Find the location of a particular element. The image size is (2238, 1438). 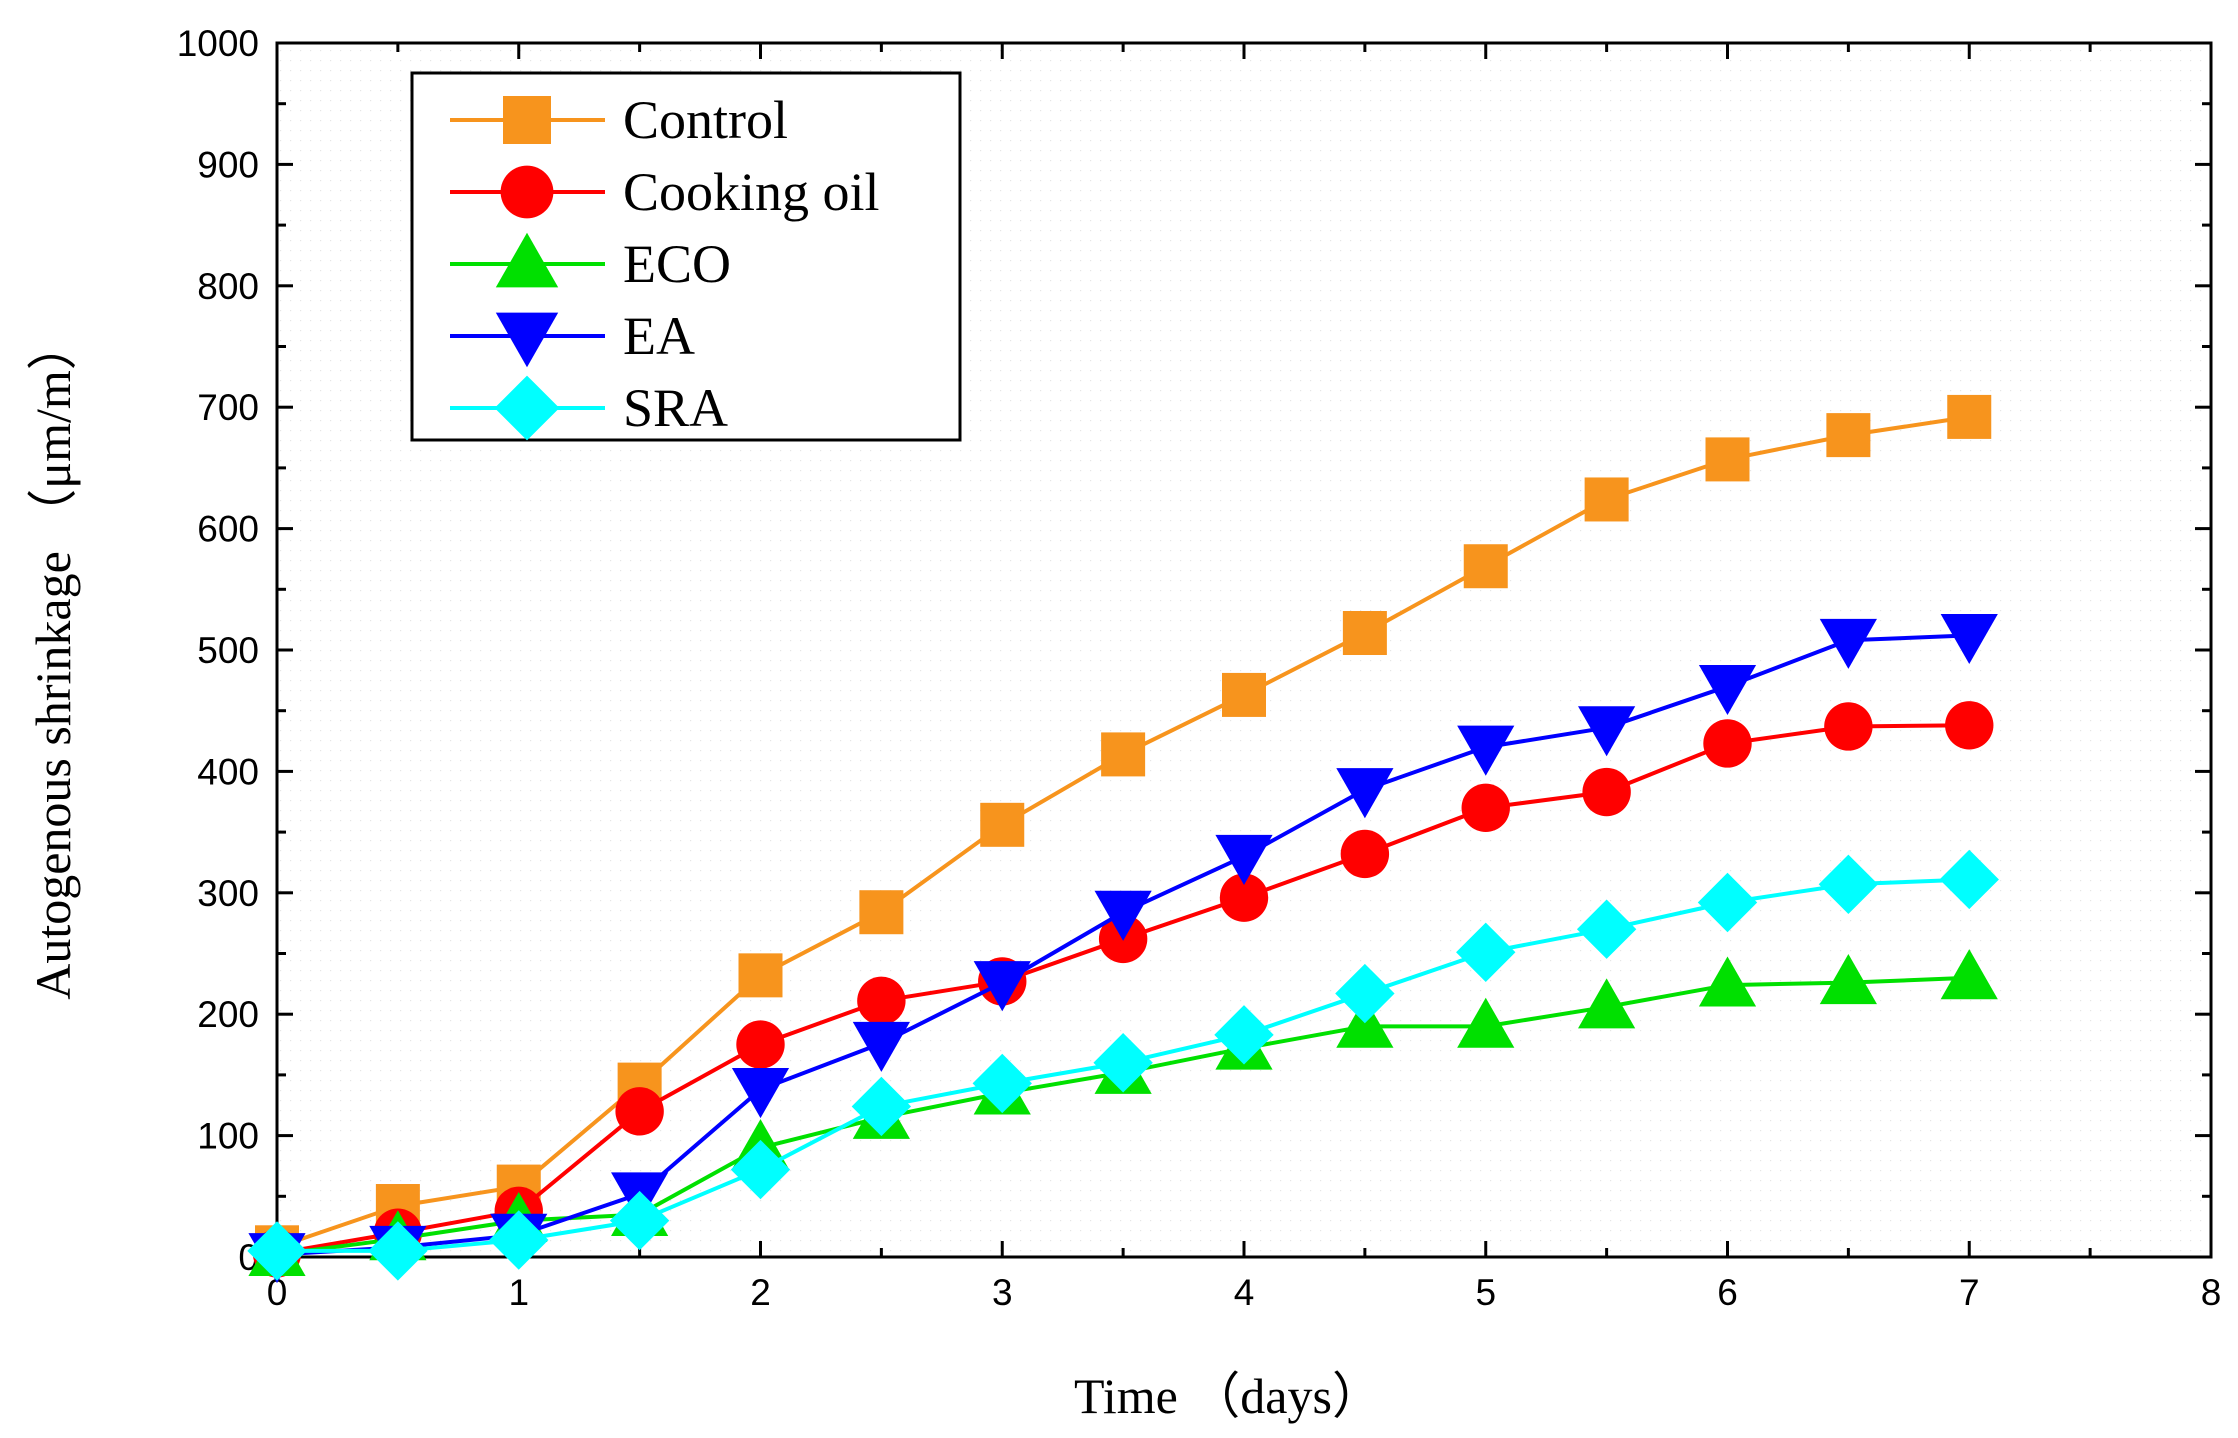

marker-diamond is located at coordinates (527, 408).